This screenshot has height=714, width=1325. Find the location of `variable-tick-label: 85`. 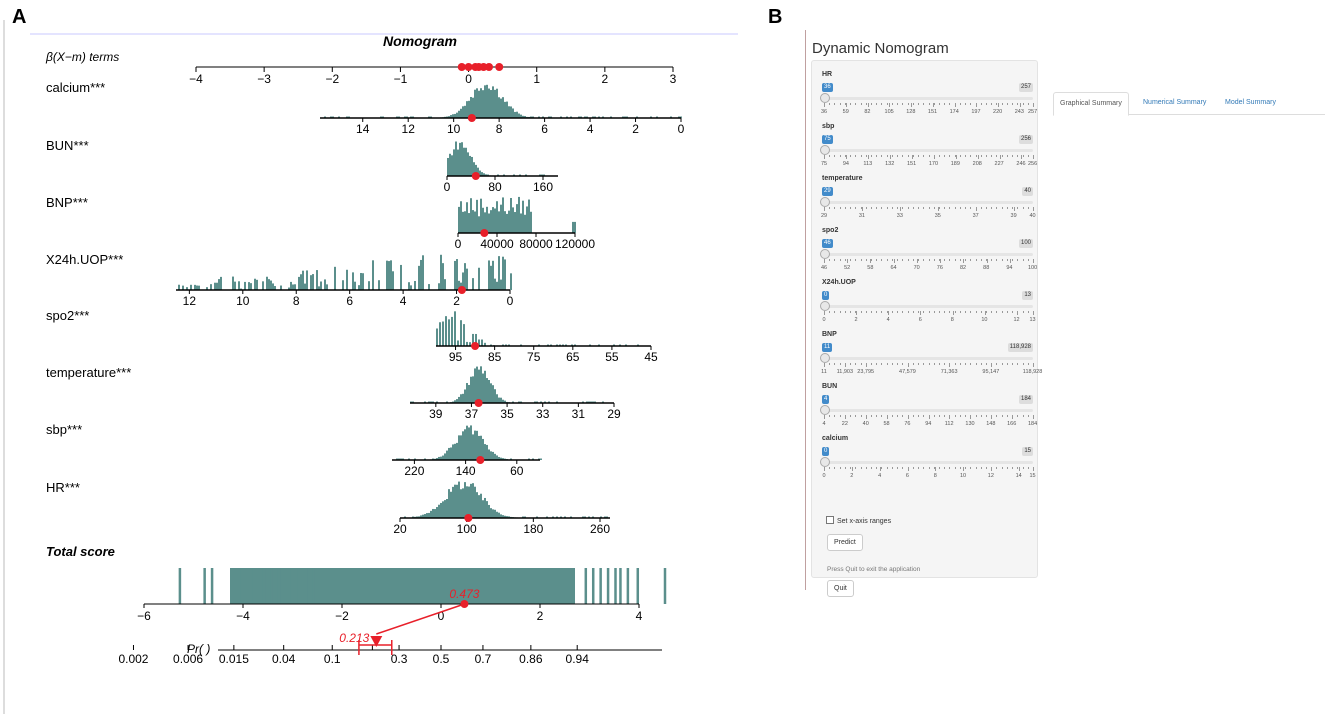

variable-tick-label: 85 is located at coordinates (495, 357).